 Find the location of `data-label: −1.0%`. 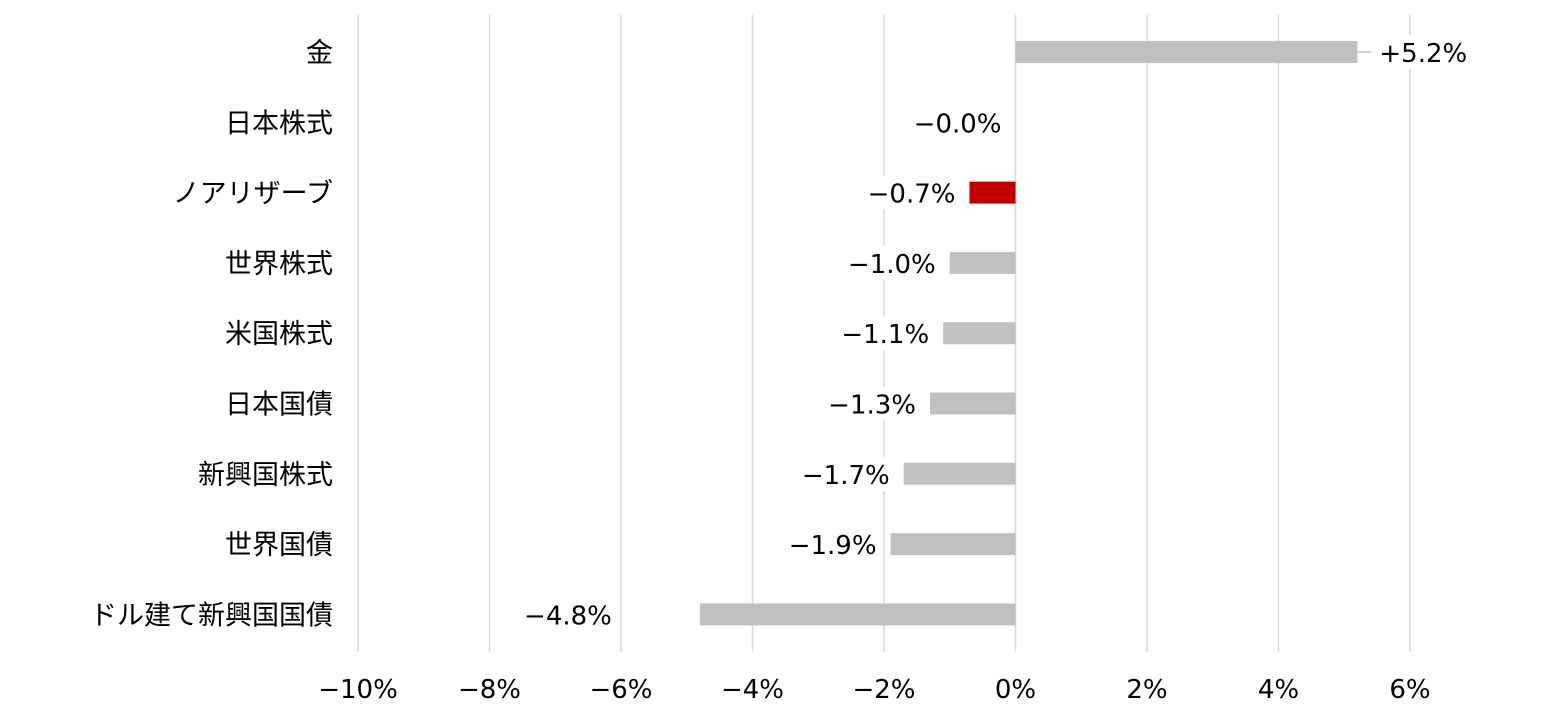

data-label: −1.0% is located at coordinates (892, 265).